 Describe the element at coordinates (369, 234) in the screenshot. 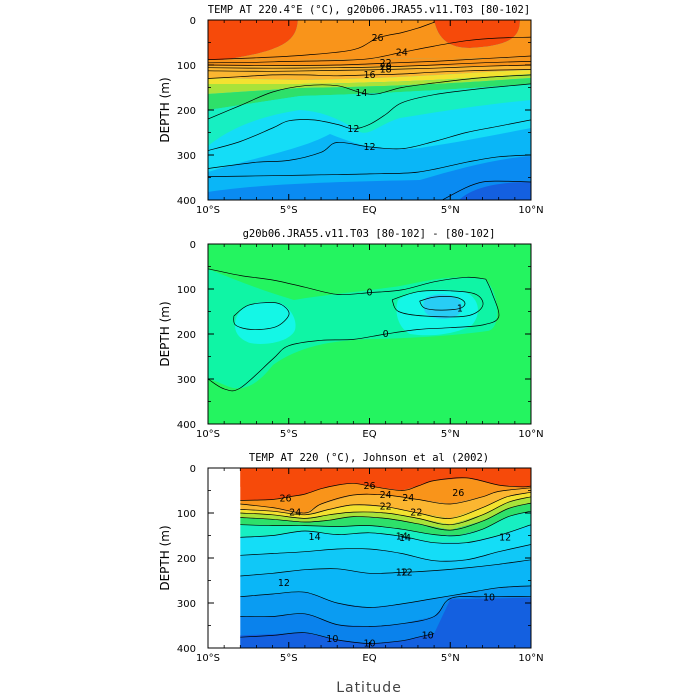

I see `panel-2-title: g20b06.JRA55.v11.T03 [80-102] - [80-102]` at that location.